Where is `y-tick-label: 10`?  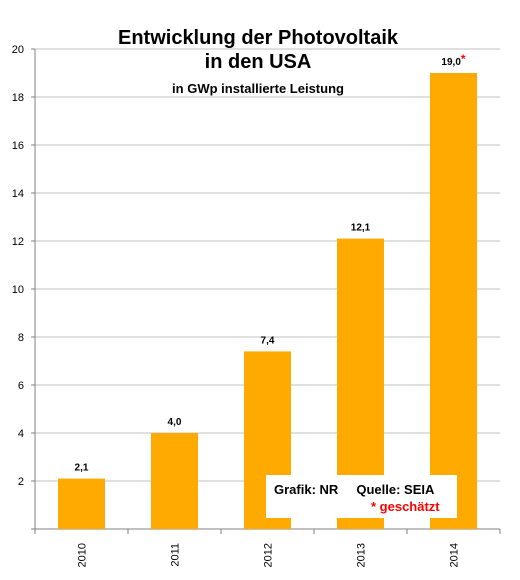
y-tick-label: 10 is located at coordinates (18, 290).